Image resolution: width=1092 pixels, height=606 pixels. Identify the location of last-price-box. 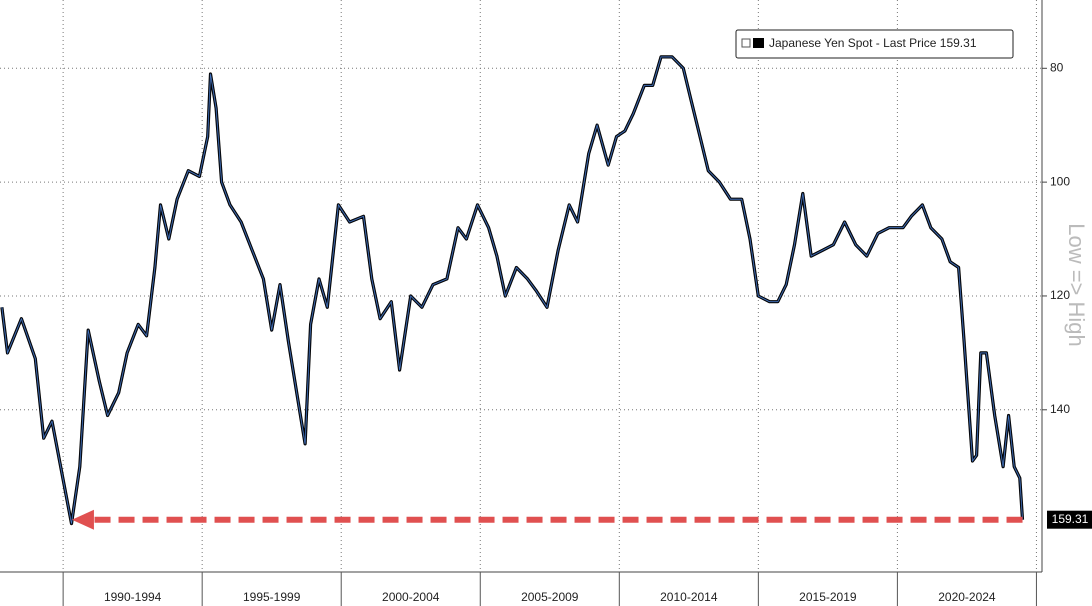
(1069, 519).